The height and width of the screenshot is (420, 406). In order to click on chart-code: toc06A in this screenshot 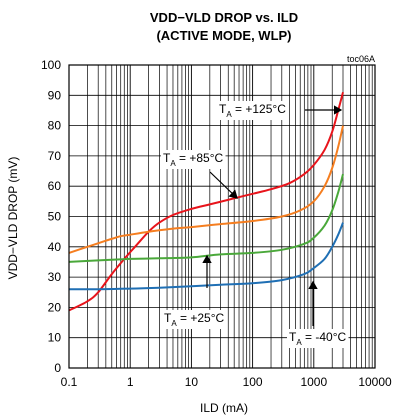, I will do `click(361, 59)`.